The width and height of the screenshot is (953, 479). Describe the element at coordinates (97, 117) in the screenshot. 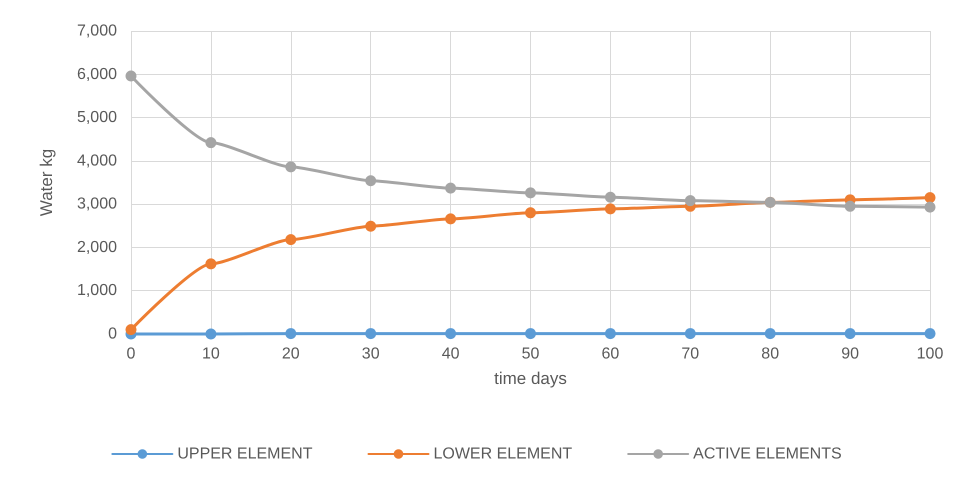

I see `y-tick-label: 5,000` at that location.